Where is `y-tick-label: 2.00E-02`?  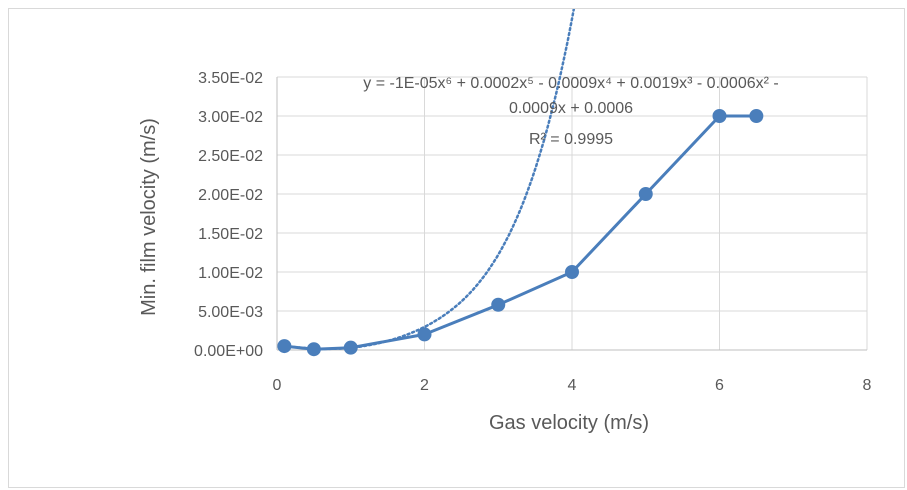 y-tick-label: 2.00E-02 is located at coordinates (230, 195).